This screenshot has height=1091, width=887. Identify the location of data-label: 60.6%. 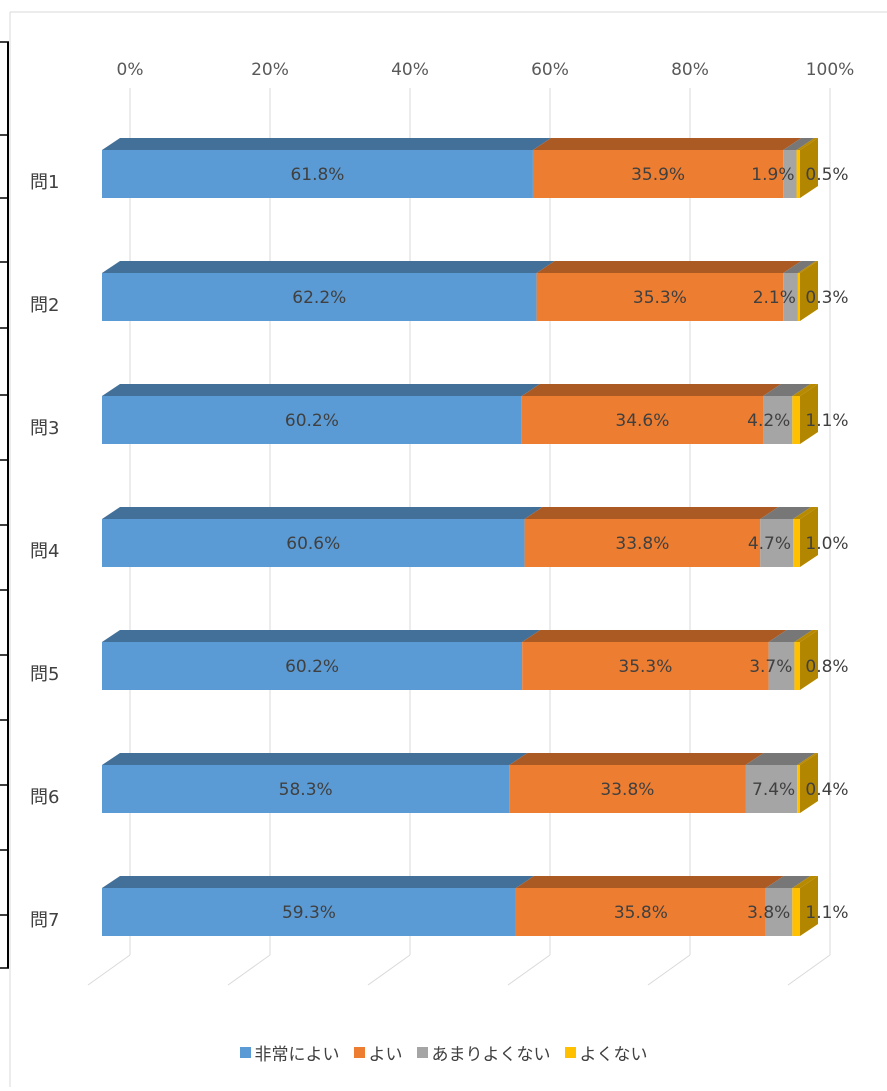
(313, 544).